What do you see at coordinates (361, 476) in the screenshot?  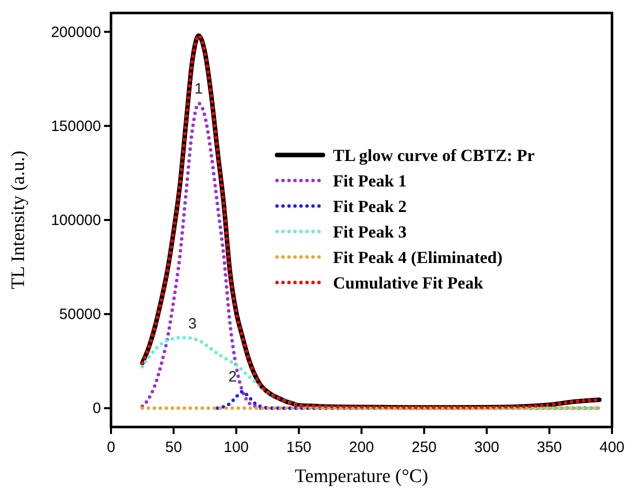 I see `x-axis-title: Temperature (°C)` at bounding box center [361, 476].